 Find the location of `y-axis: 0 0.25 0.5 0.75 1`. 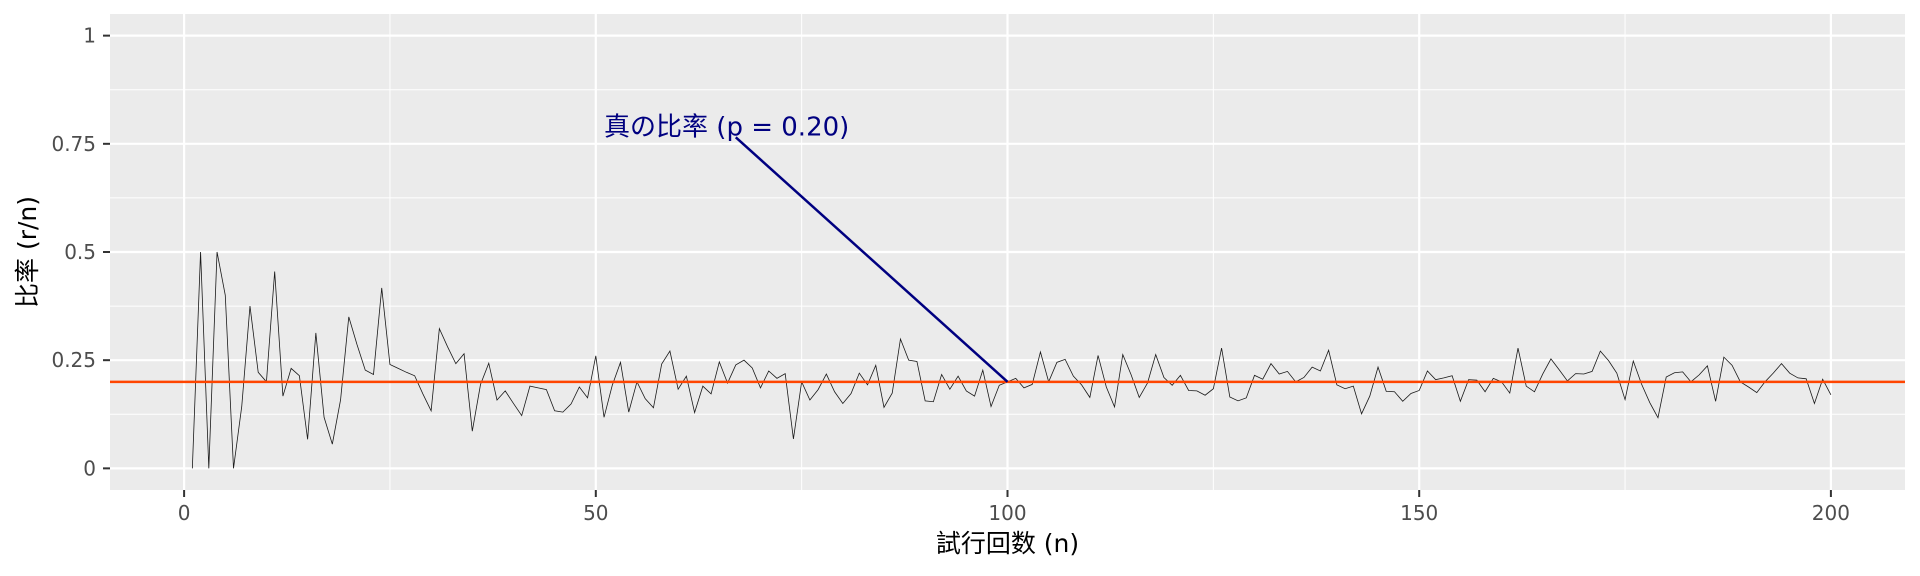

y-axis: 0 0.25 0.5 0.75 1 is located at coordinates (80, 252).